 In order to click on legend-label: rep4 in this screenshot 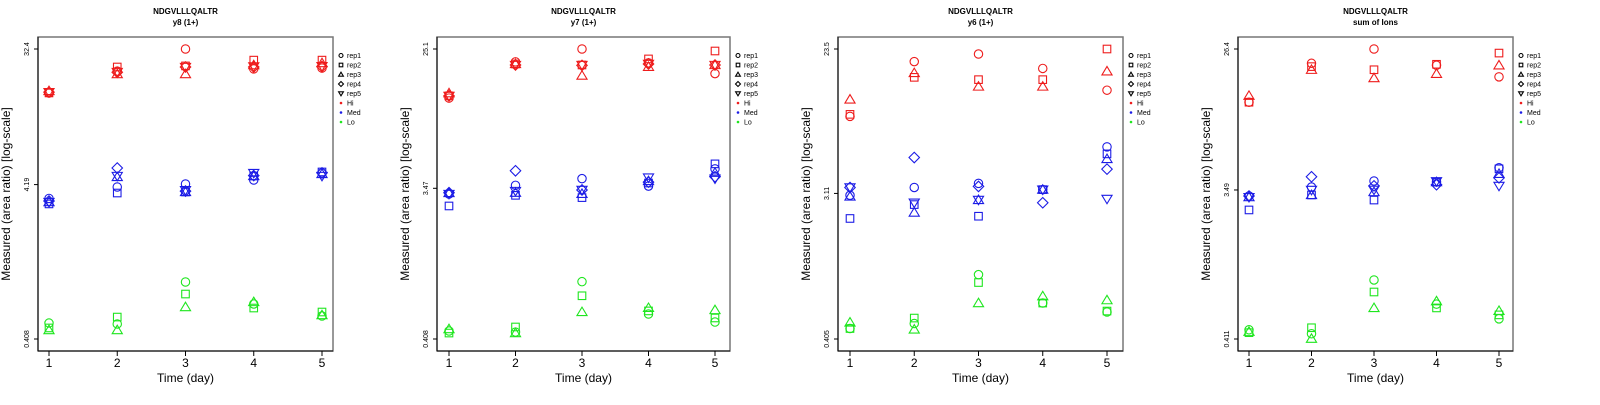, I will do `click(751, 85)`.